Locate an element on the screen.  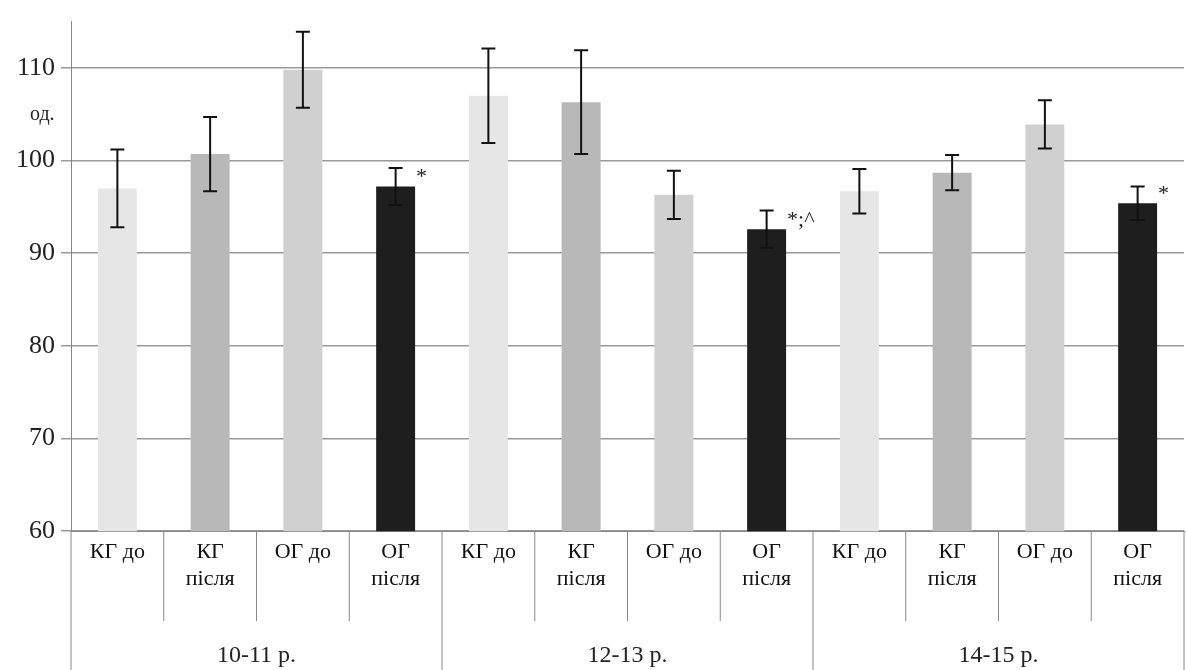
text: 12-13 р. is located at coordinates (627, 654).